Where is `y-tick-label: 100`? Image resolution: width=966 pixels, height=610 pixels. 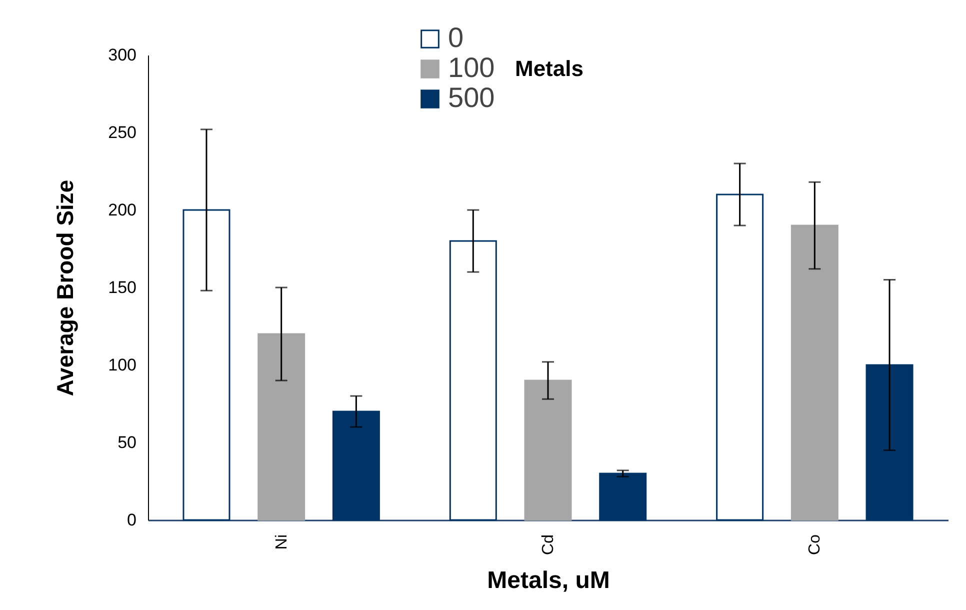
y-tick-label: 100 is located at coordinates (122, 365).